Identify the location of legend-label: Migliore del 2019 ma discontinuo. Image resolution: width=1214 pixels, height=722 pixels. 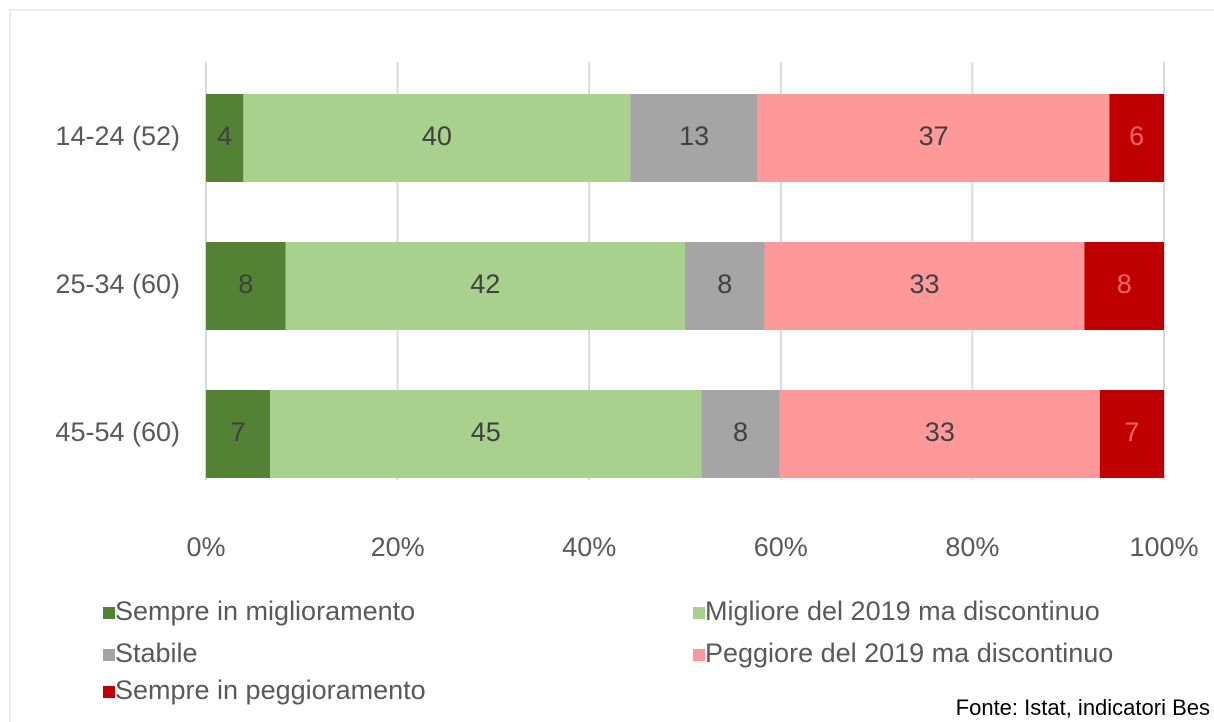
(902, 611).